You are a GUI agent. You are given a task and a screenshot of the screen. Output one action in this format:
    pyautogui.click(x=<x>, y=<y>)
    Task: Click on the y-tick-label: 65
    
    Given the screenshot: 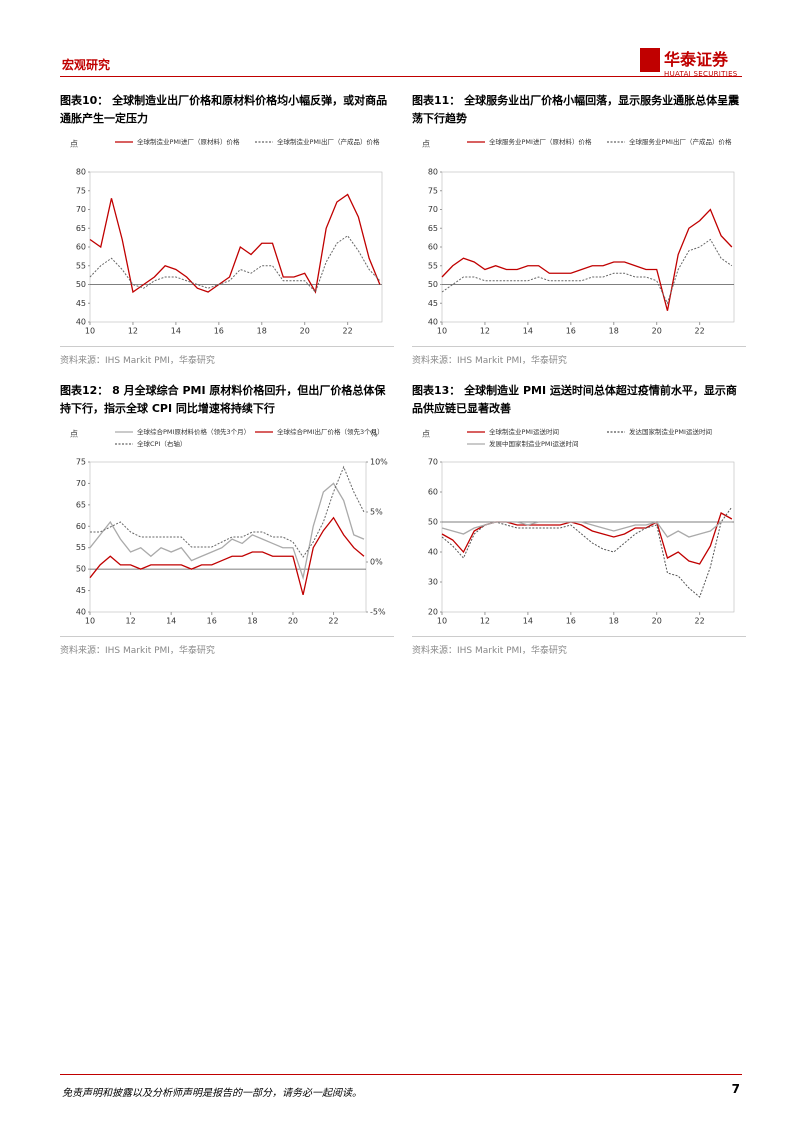 What is the action you would take?
    pyautogui.click(x=81, y=504)
    